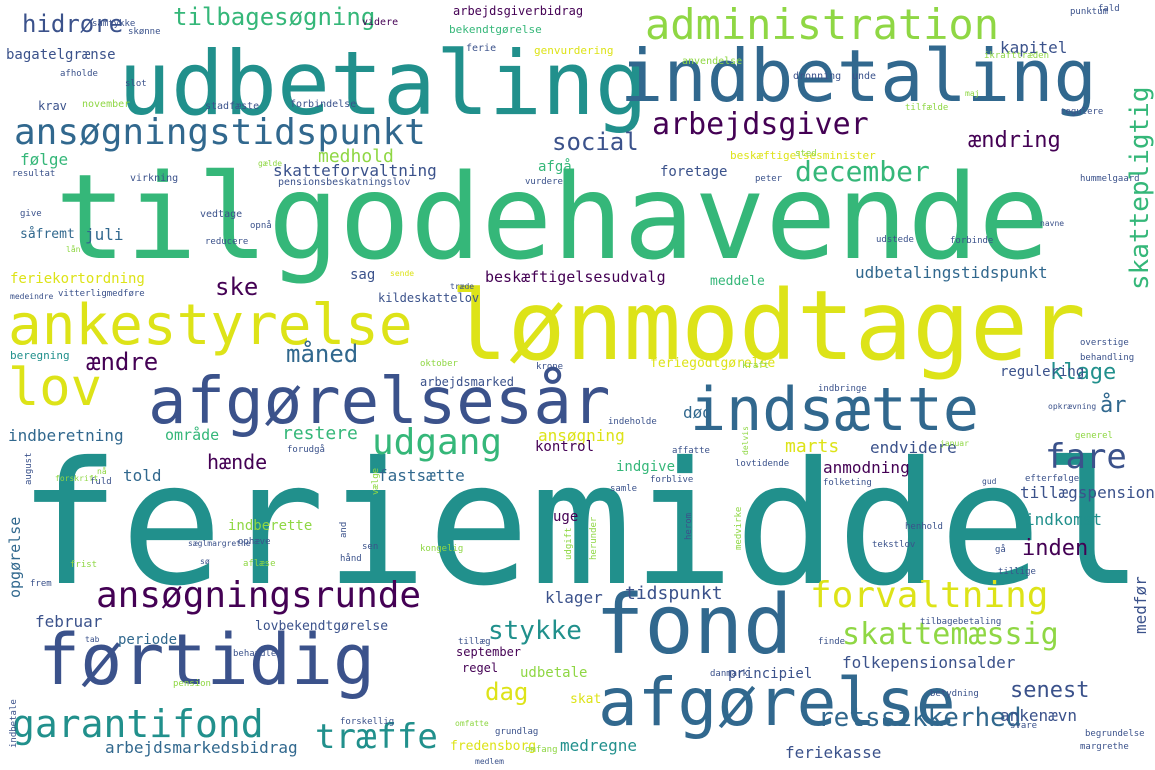 The height and width of the screenshot is (770, 1155). Describe the element at coordinates (55, 388) in the screenshot. I see `word-cloud-term: lov` at that location.